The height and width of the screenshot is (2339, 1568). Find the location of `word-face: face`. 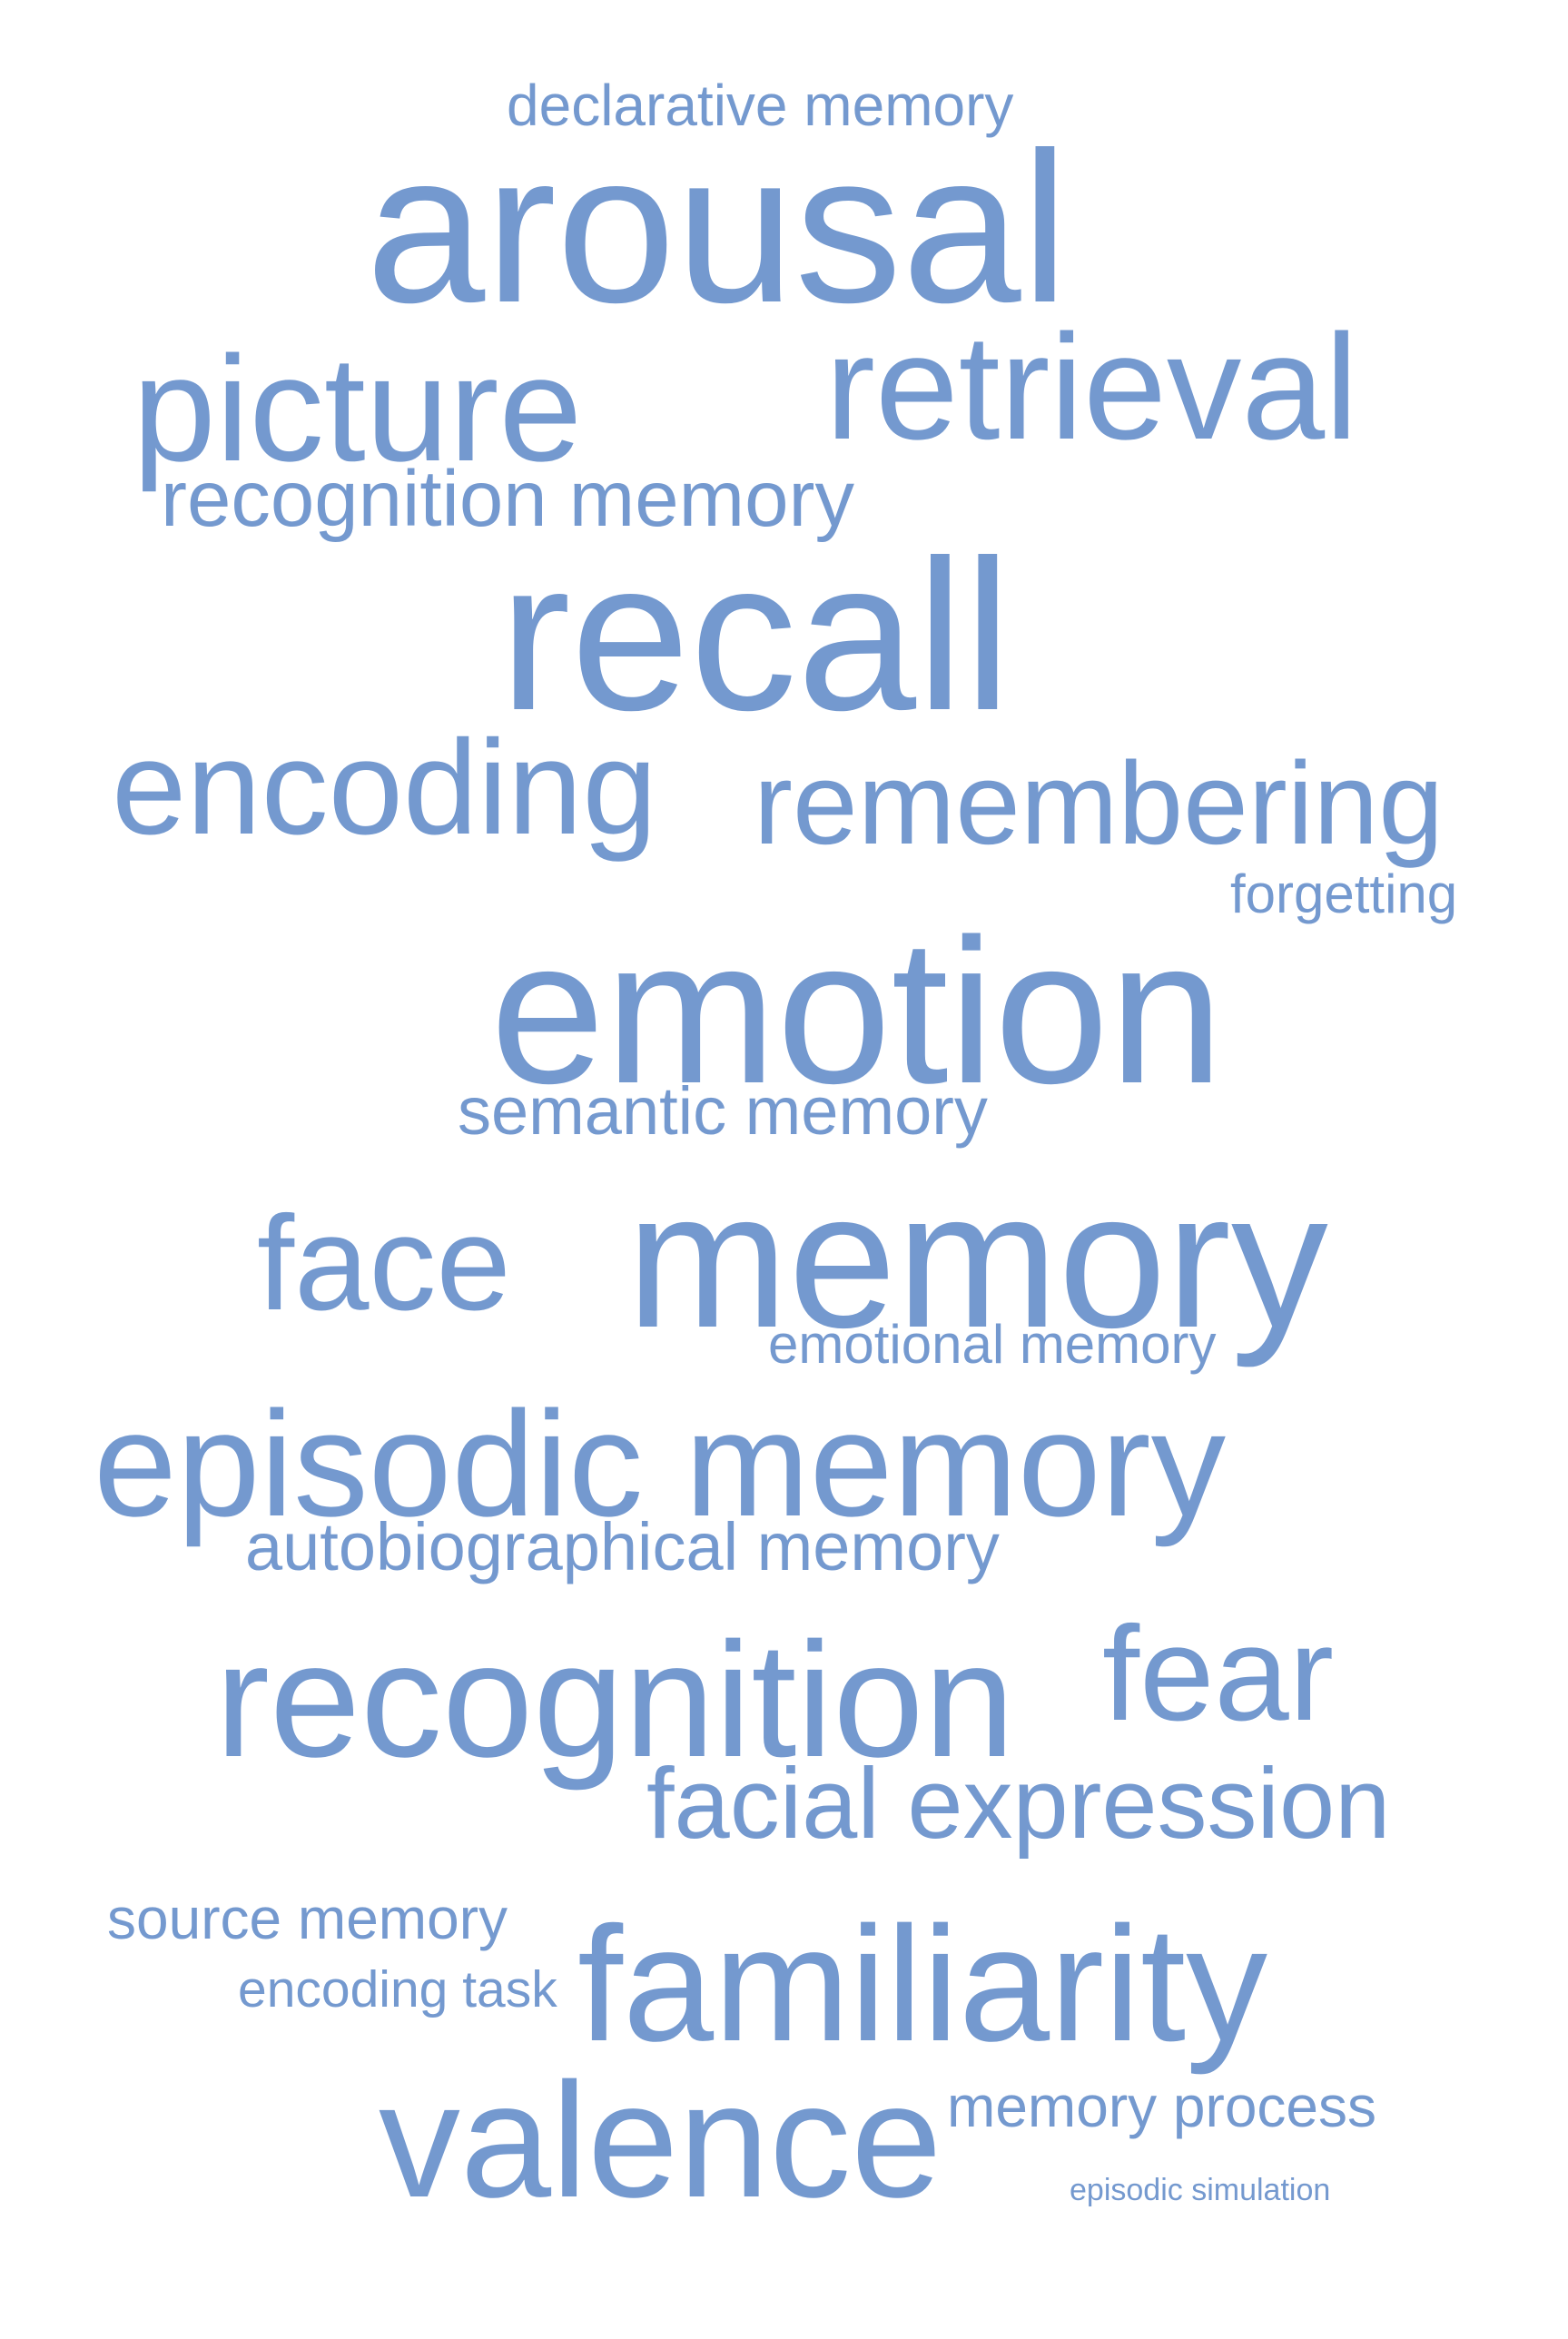

word-face: face is located at coordinates (384, 1263).